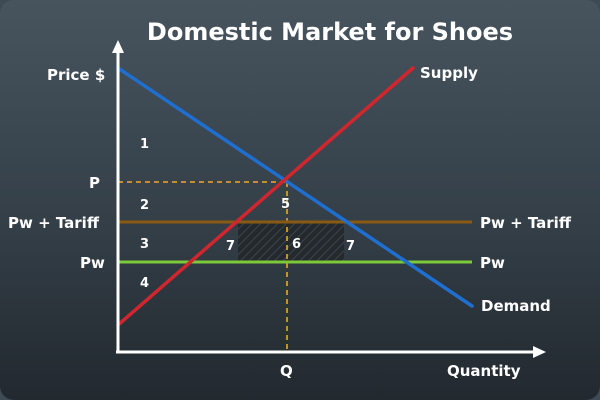  Describe the element at coordinates (144, 244) in the screenshot. I see `area-3-label: 3` at that location.